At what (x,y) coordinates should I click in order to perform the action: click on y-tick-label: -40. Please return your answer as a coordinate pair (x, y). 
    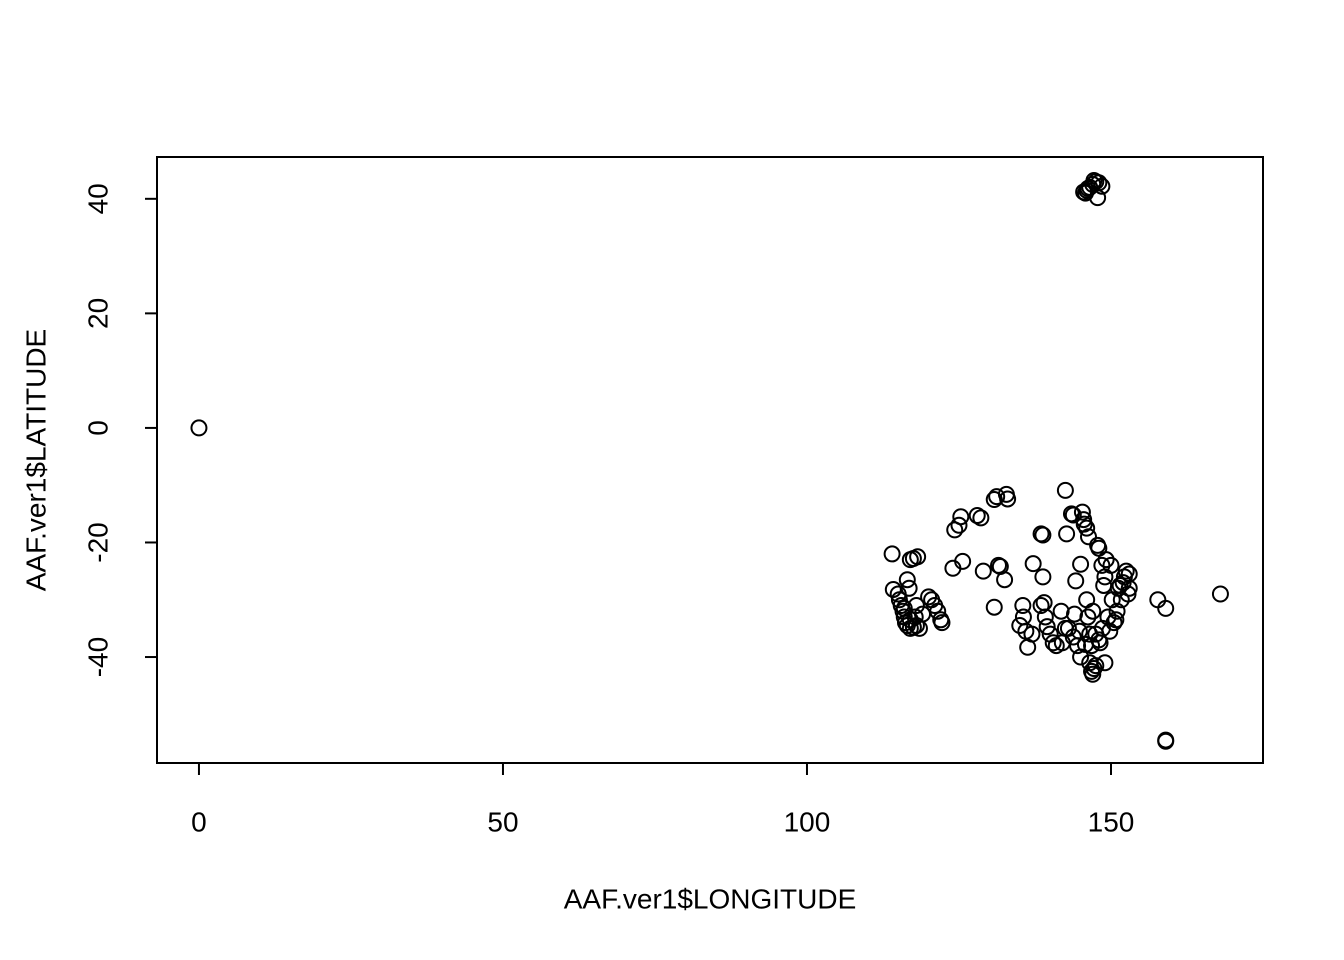
    Looking at the image, I should click on (97, 657).